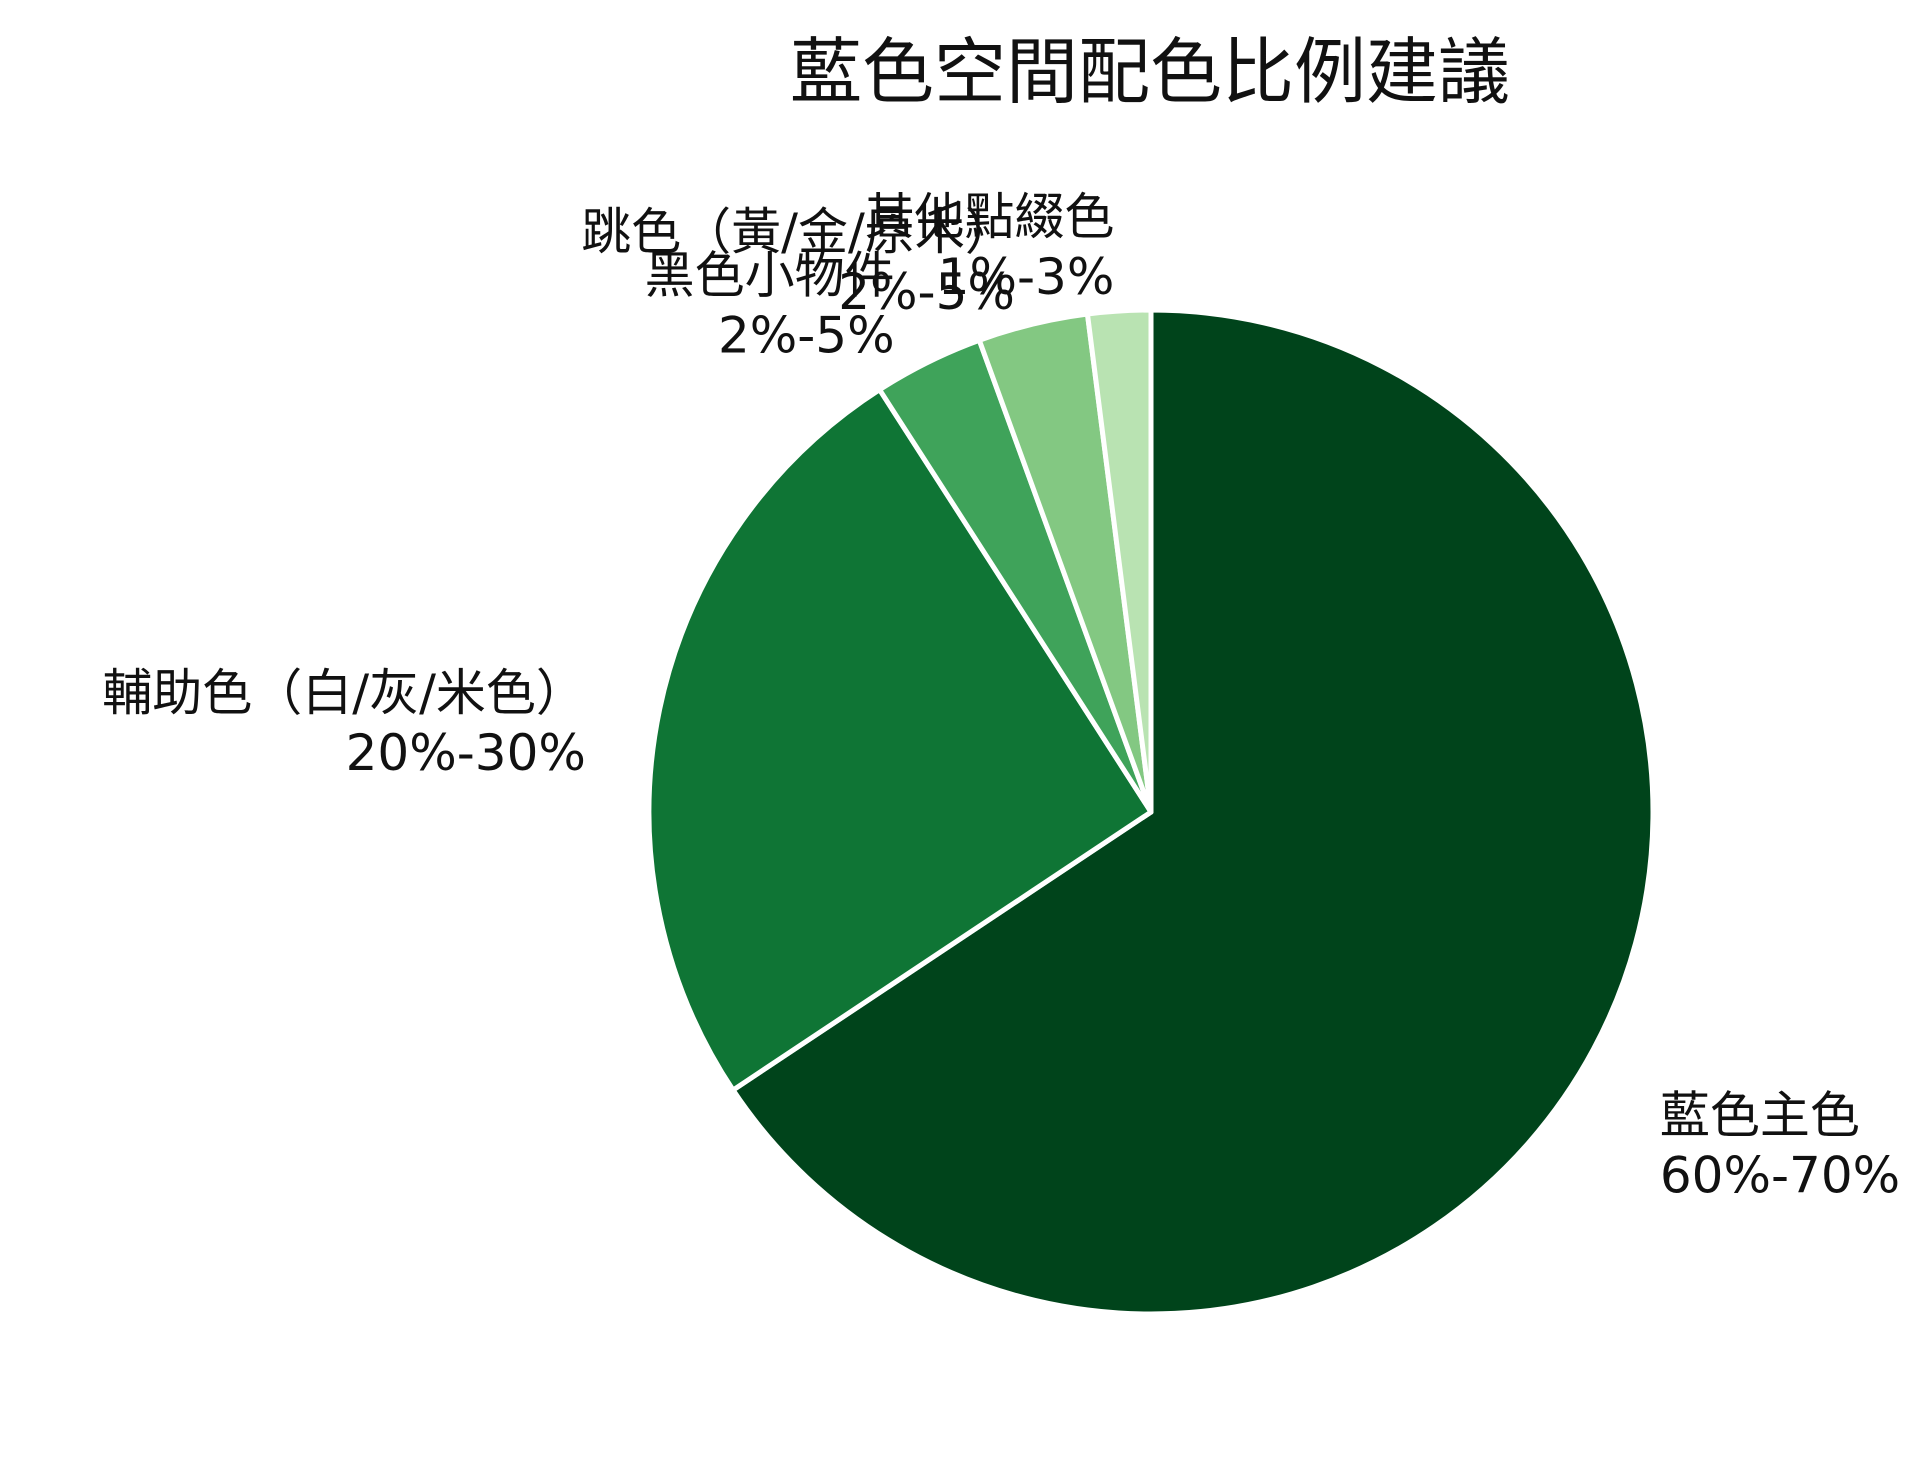 The image size is (1917, 1468). I want to click on slice-name: 黑色小物件, so click(770, 276).